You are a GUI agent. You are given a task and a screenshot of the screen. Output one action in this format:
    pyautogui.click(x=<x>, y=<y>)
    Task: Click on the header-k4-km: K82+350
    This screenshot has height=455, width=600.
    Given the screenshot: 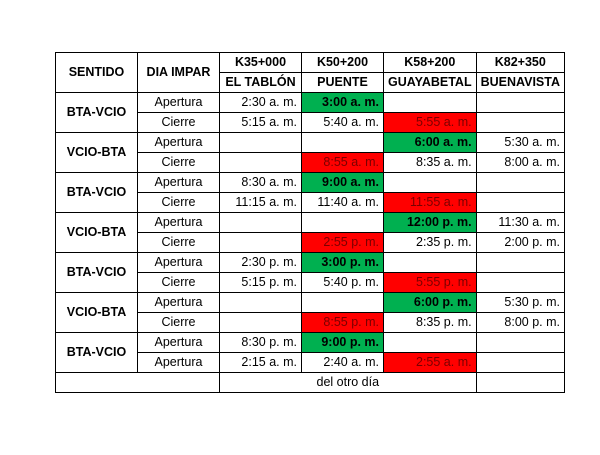 What is the action you would take?
    pyautogui.click(x=520, y=62)
    